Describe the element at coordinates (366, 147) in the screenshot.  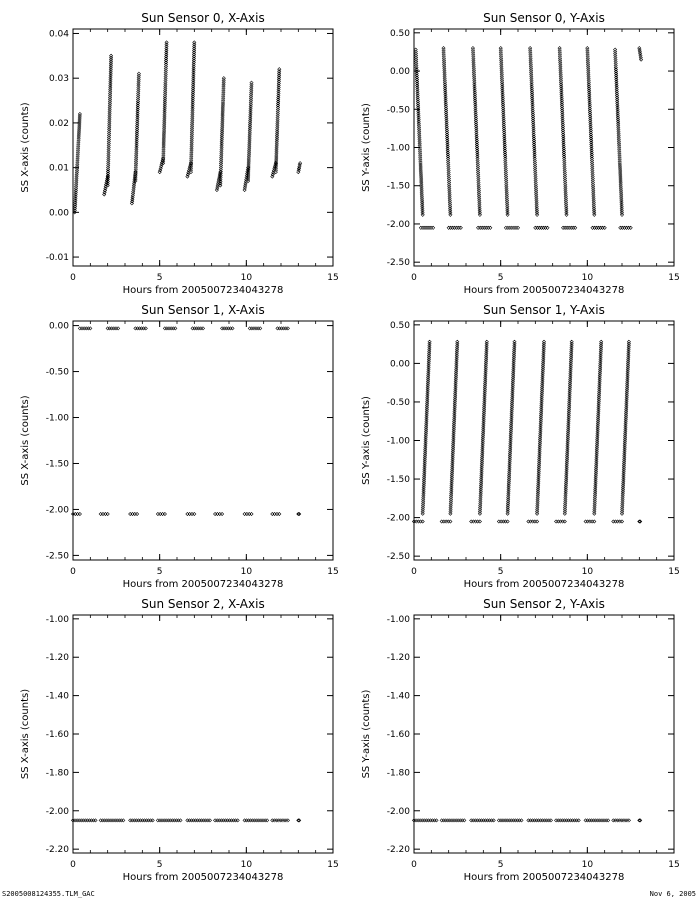
I see `y-axis-label: SS Y-axis (counts)` at that location.